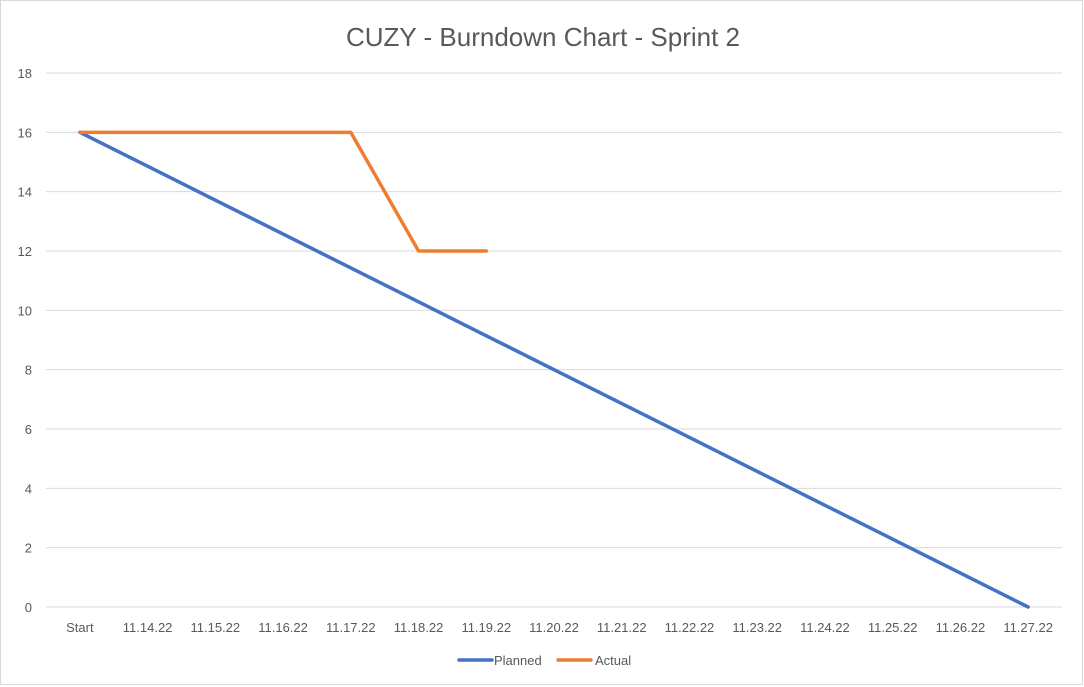  I want to click on x-tick-label: 11.19.22, so click(486, 627).